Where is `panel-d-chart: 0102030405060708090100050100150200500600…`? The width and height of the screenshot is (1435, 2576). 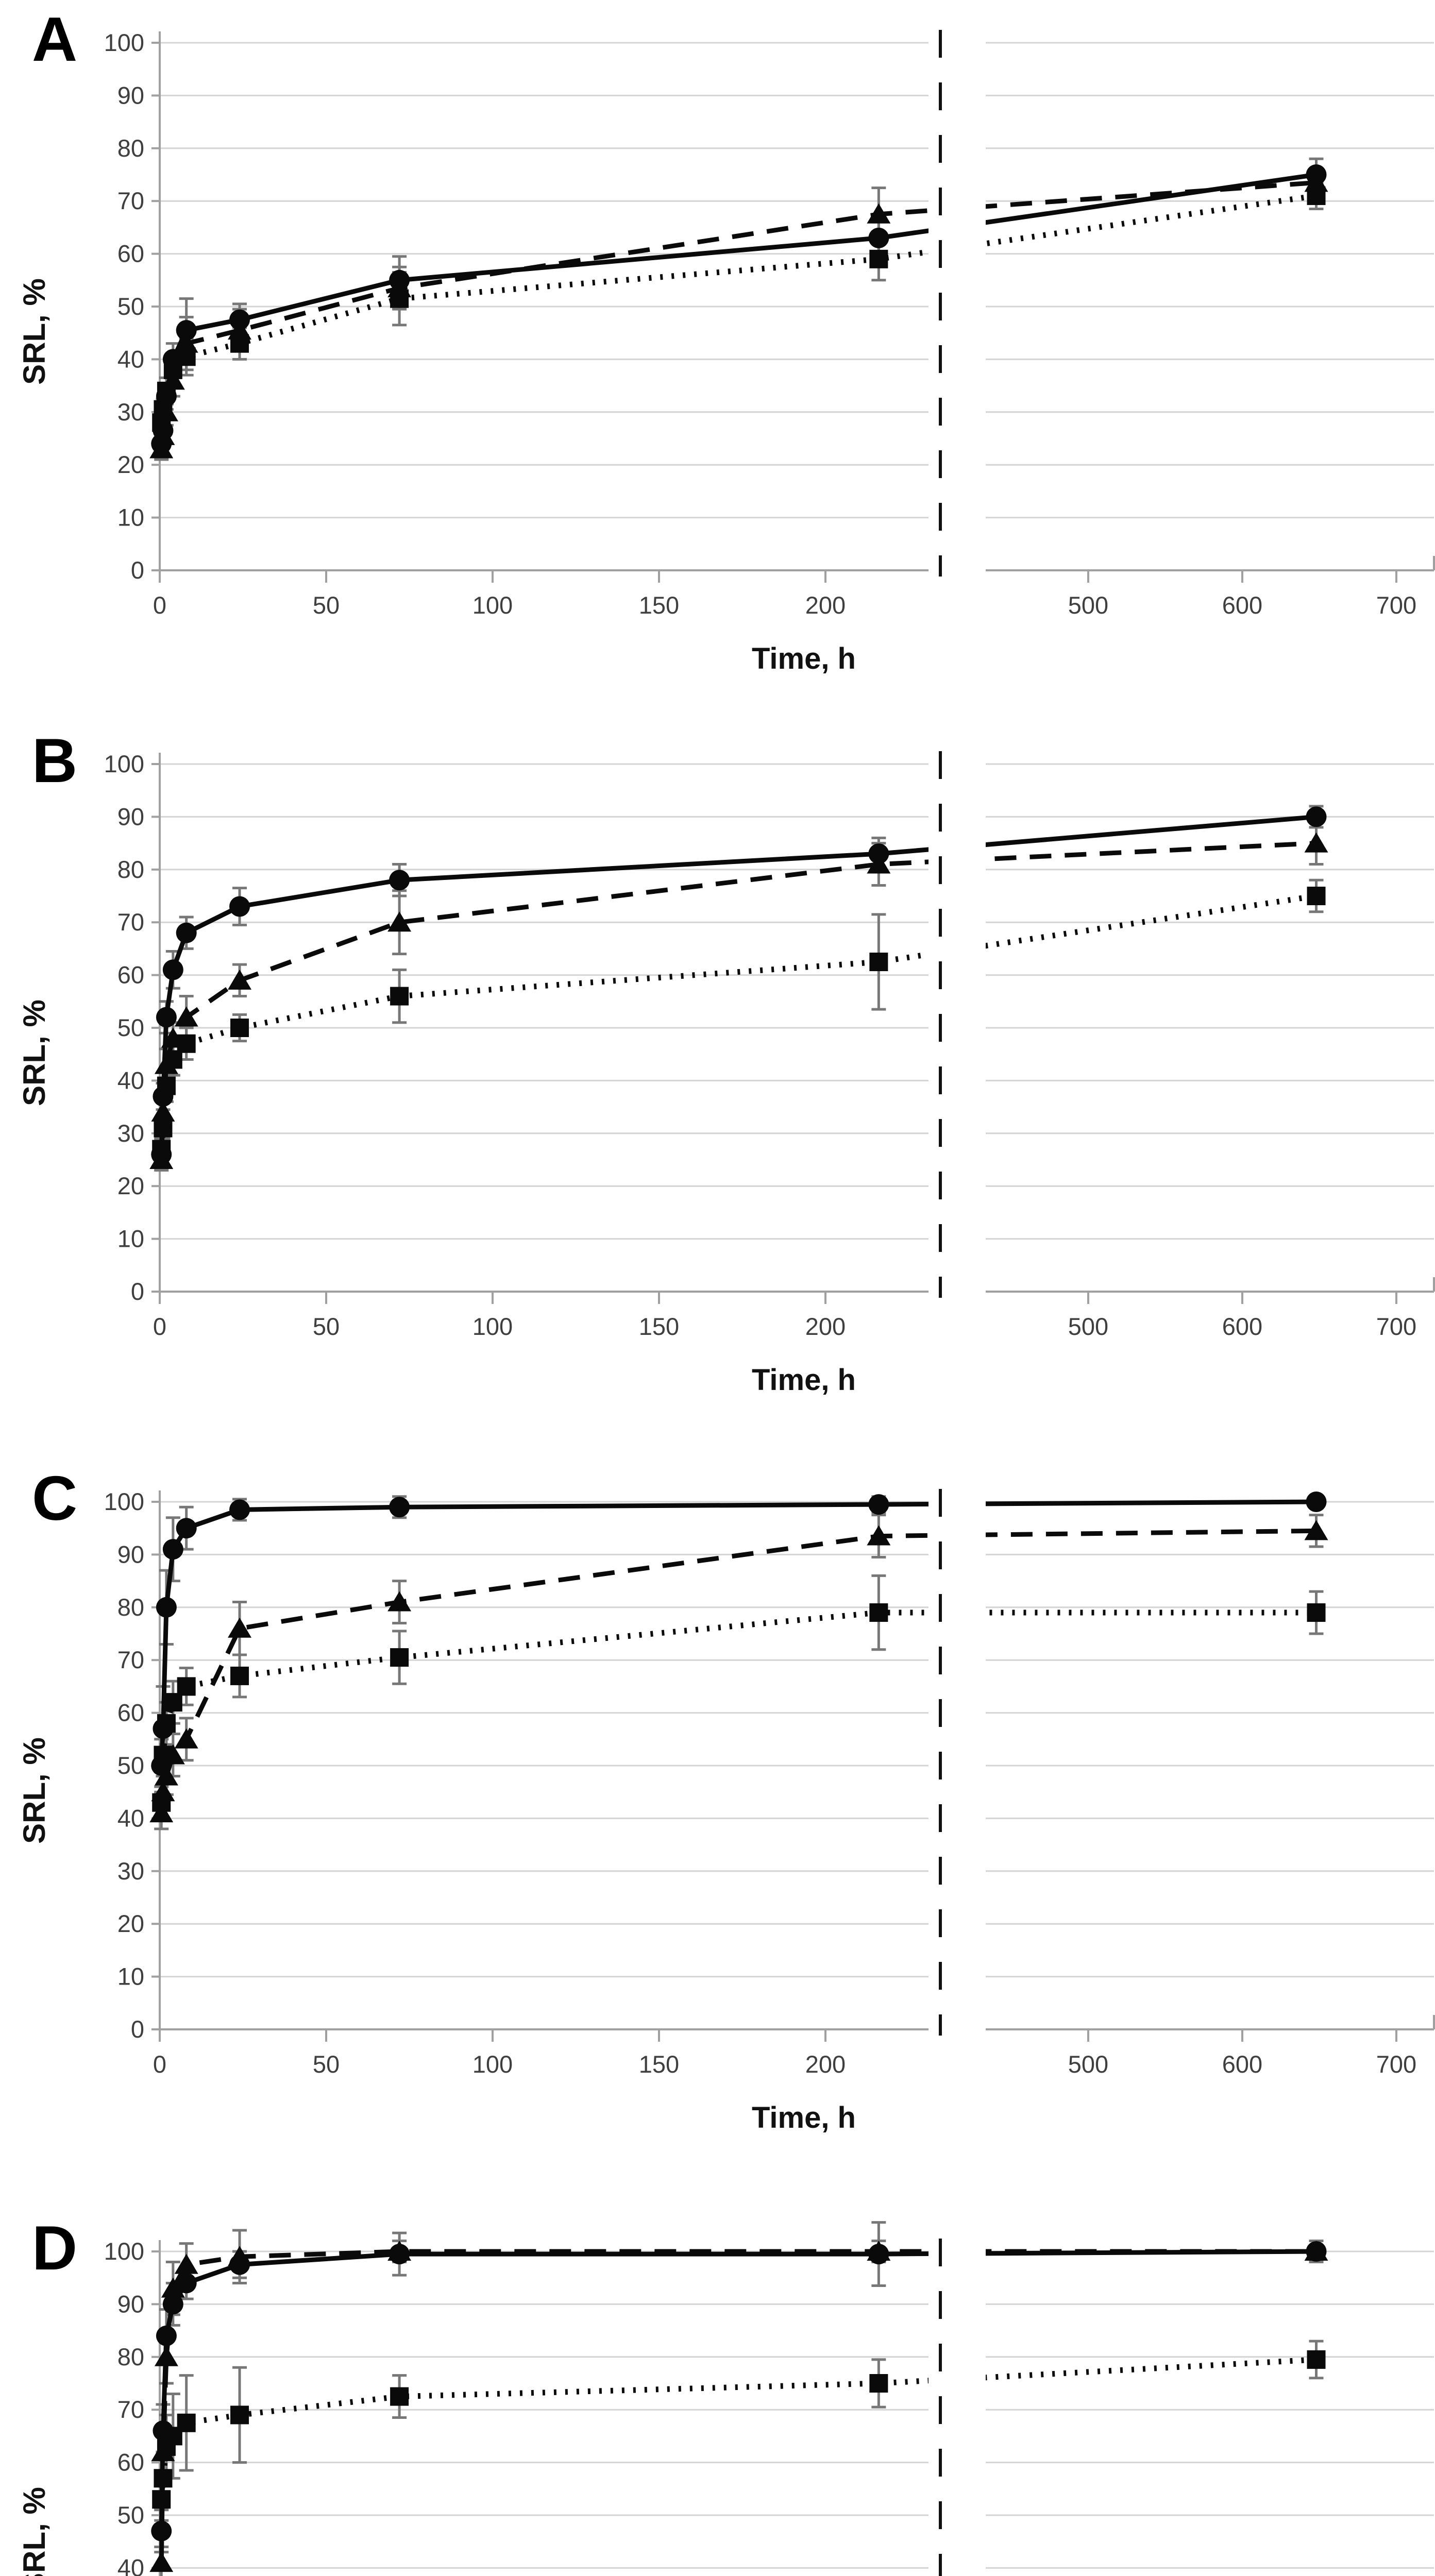 panel-d-chart: 0102030405060708090100050100150200500600… is located at coordinates (769, 2398).